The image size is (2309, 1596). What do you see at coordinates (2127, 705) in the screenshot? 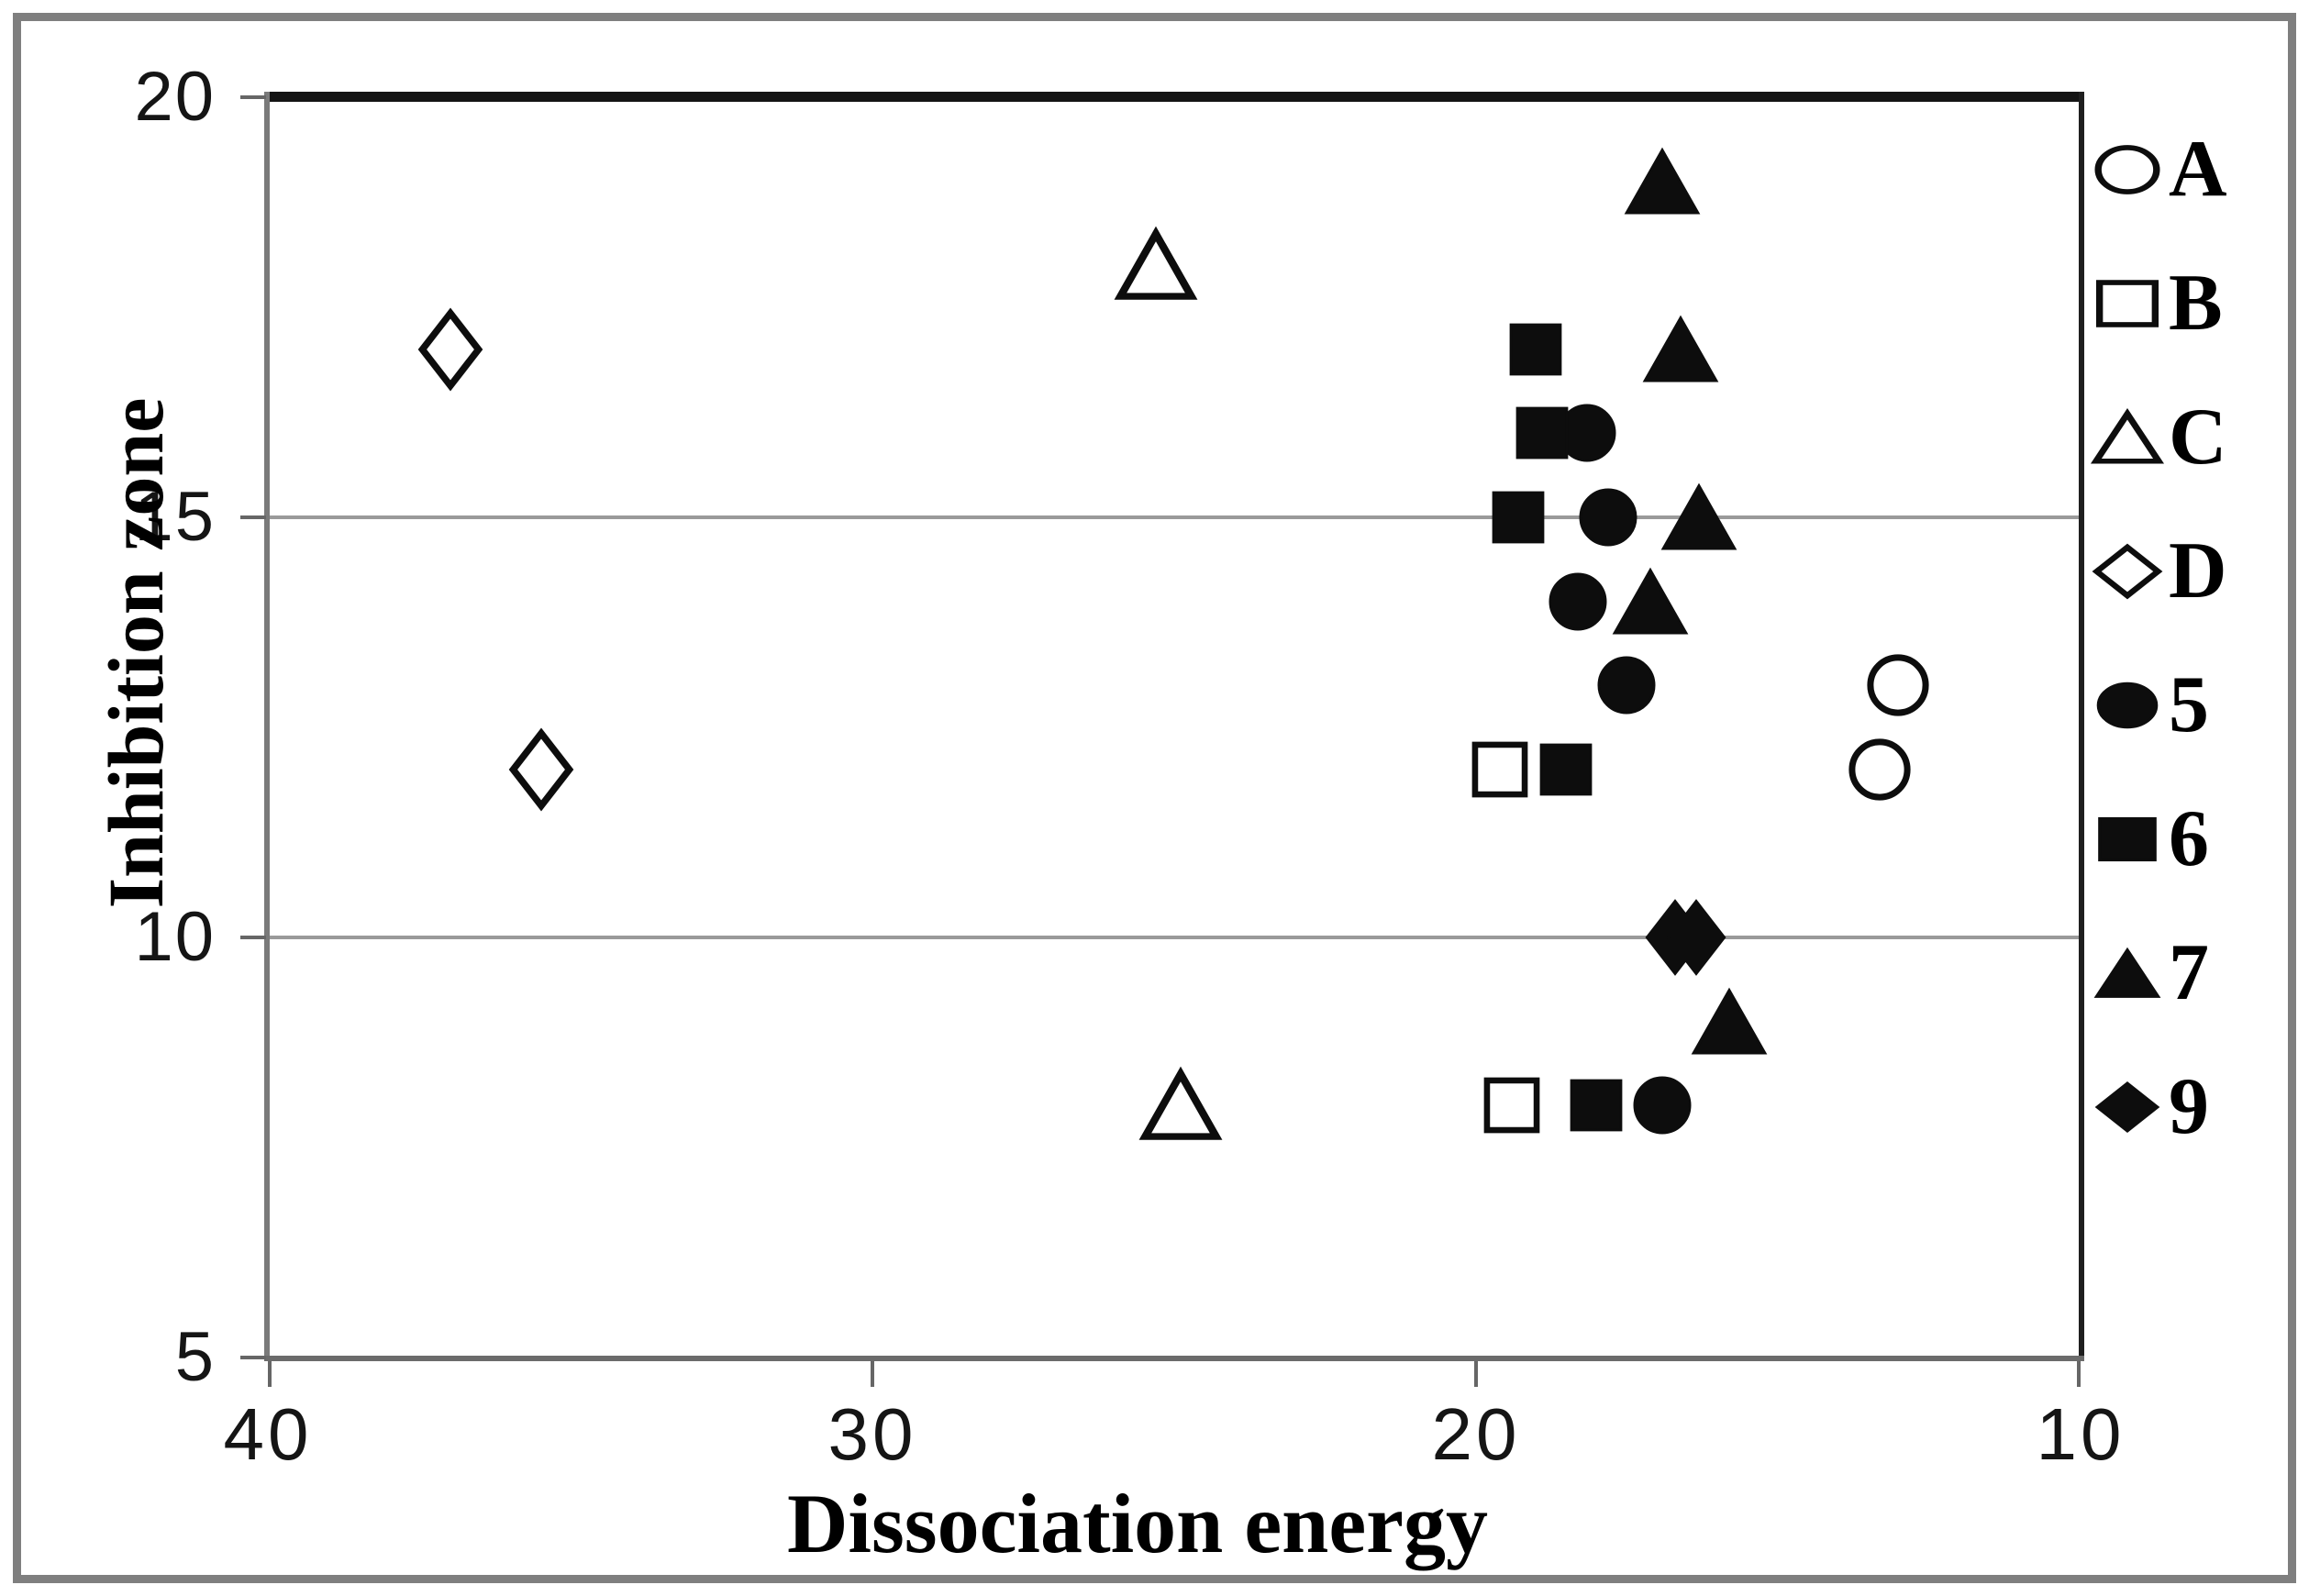
I see `filled-circle-icon` at bounding box center [2127, 705].